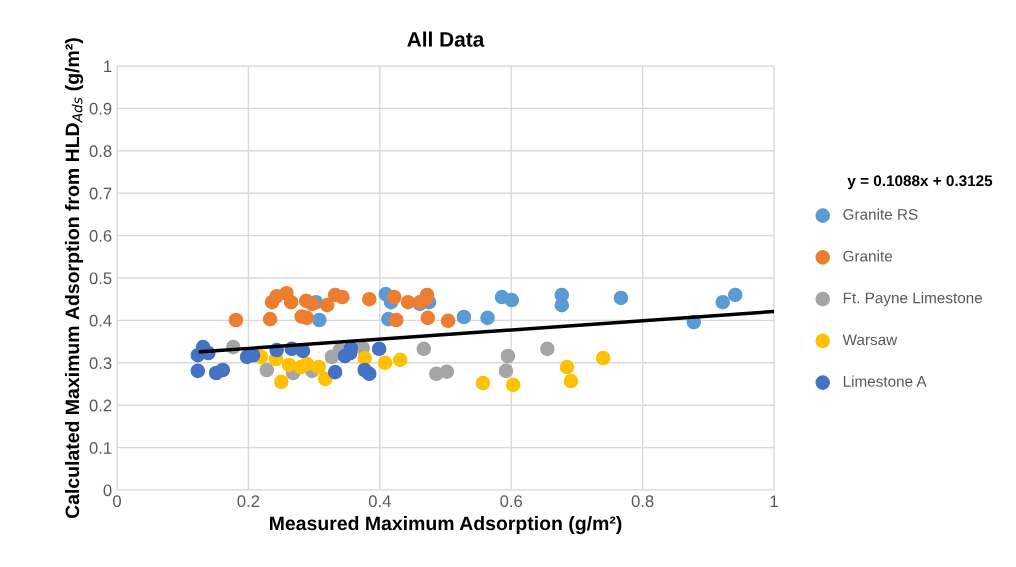 The image size is (1016, 567). Describe the element at coordinates (511, 501) in the screenshot. I see `x-tick-label: 0.6` at that location.